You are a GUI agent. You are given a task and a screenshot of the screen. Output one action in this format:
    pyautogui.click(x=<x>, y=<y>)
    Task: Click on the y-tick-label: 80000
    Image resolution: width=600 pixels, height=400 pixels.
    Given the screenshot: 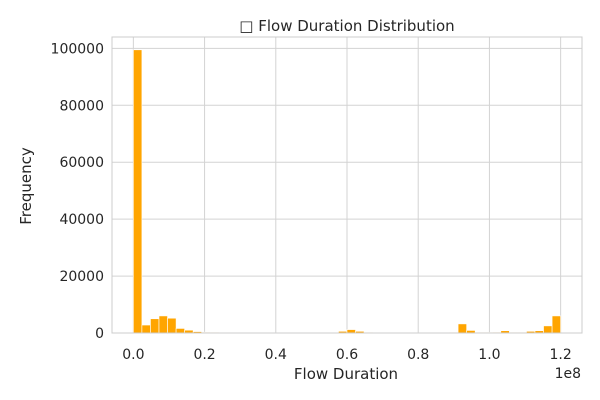 What is the action you would take?
    pyautogui.click(x=81, y=106)
    